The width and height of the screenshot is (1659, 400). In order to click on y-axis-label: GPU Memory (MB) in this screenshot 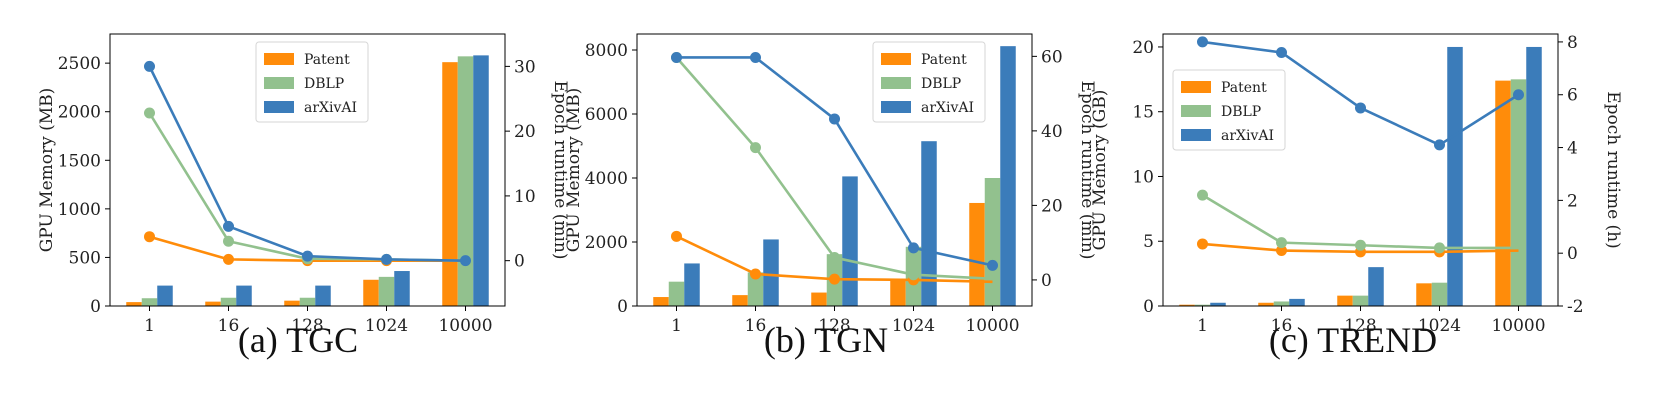, I will do `click(574, 170)`.